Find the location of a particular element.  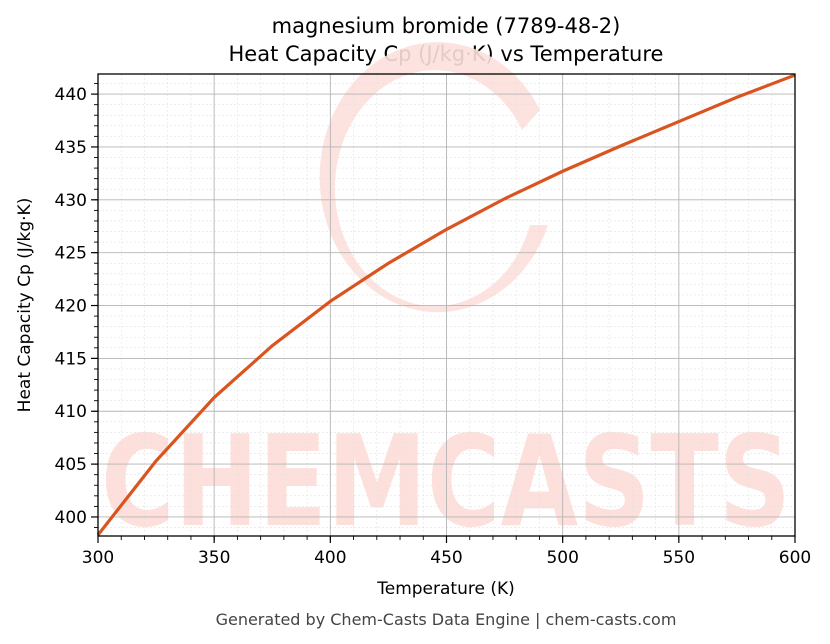

y-tick-label: 410 is located at coordinates (71, 412).